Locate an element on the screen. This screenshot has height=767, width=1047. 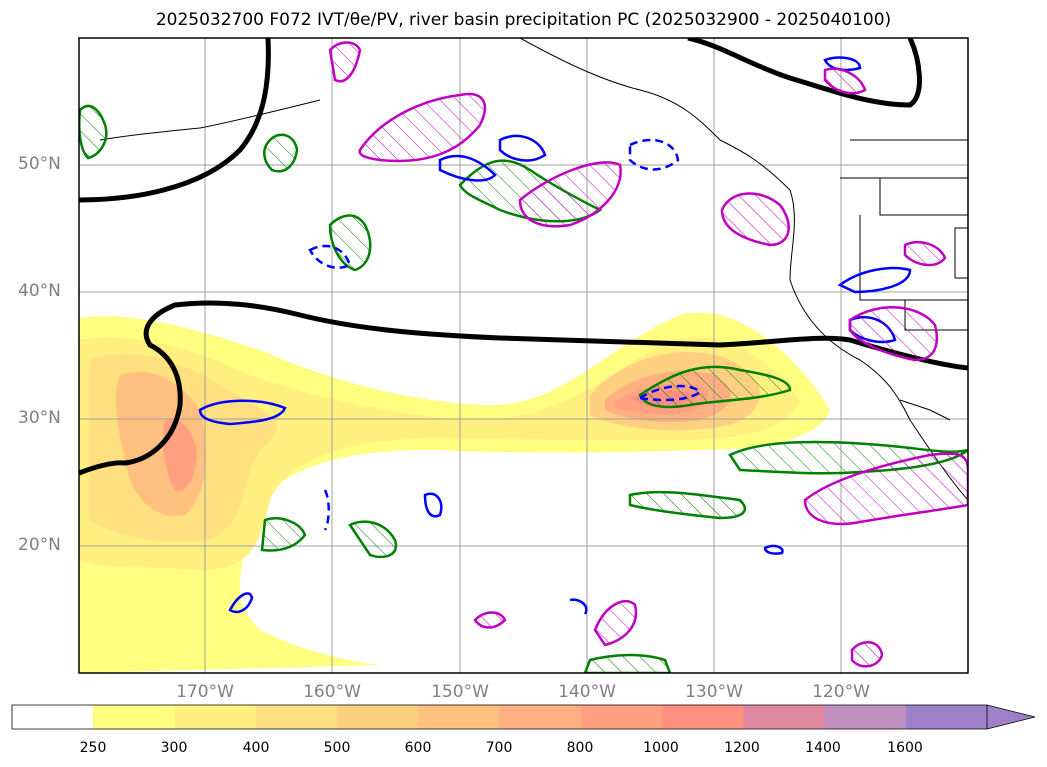
lon-label-120w: 120°W is located at coordinates (841, 692).